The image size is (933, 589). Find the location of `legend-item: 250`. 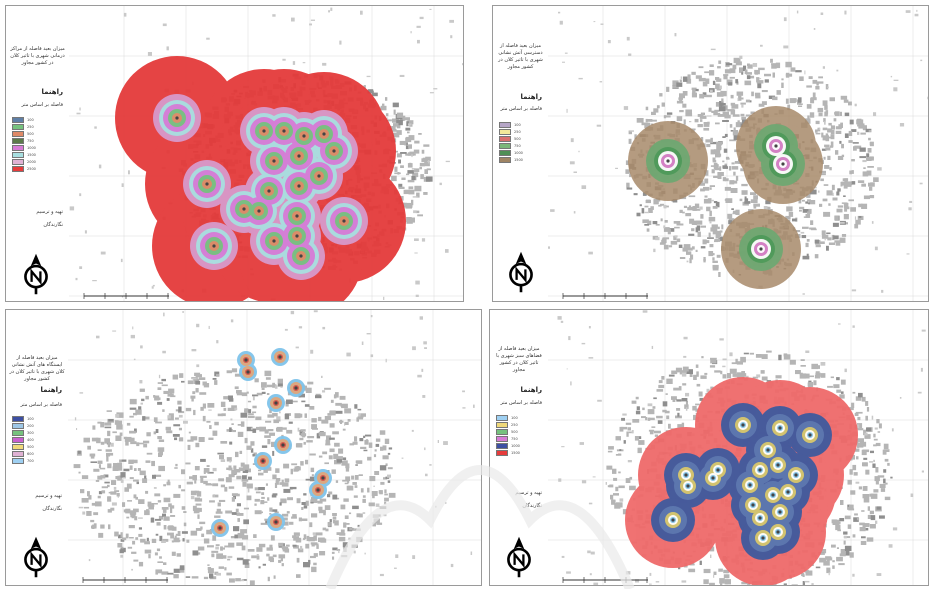

legend-item: 250 is located at coordinates (24, 126).